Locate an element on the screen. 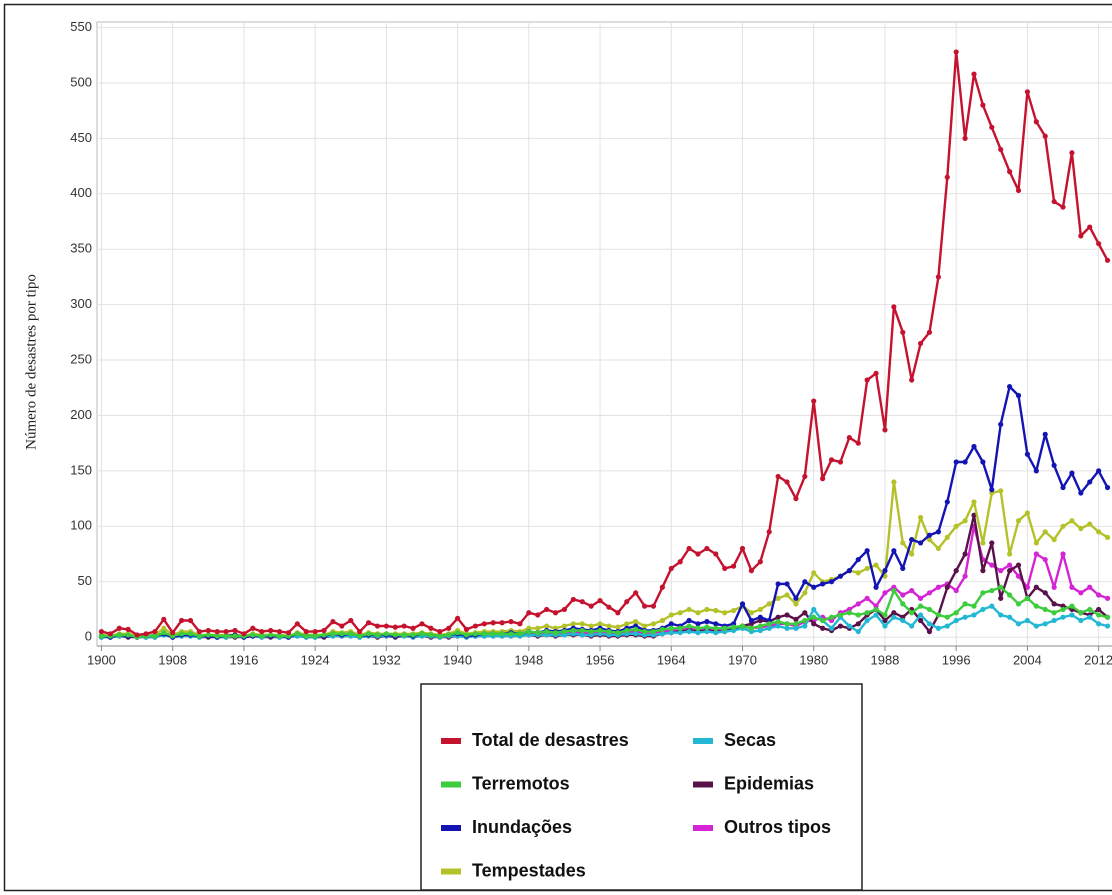 The height and width of the screenshot is (895, 1112). x-tick-label: 1964 is located at coordinates (671, 659).